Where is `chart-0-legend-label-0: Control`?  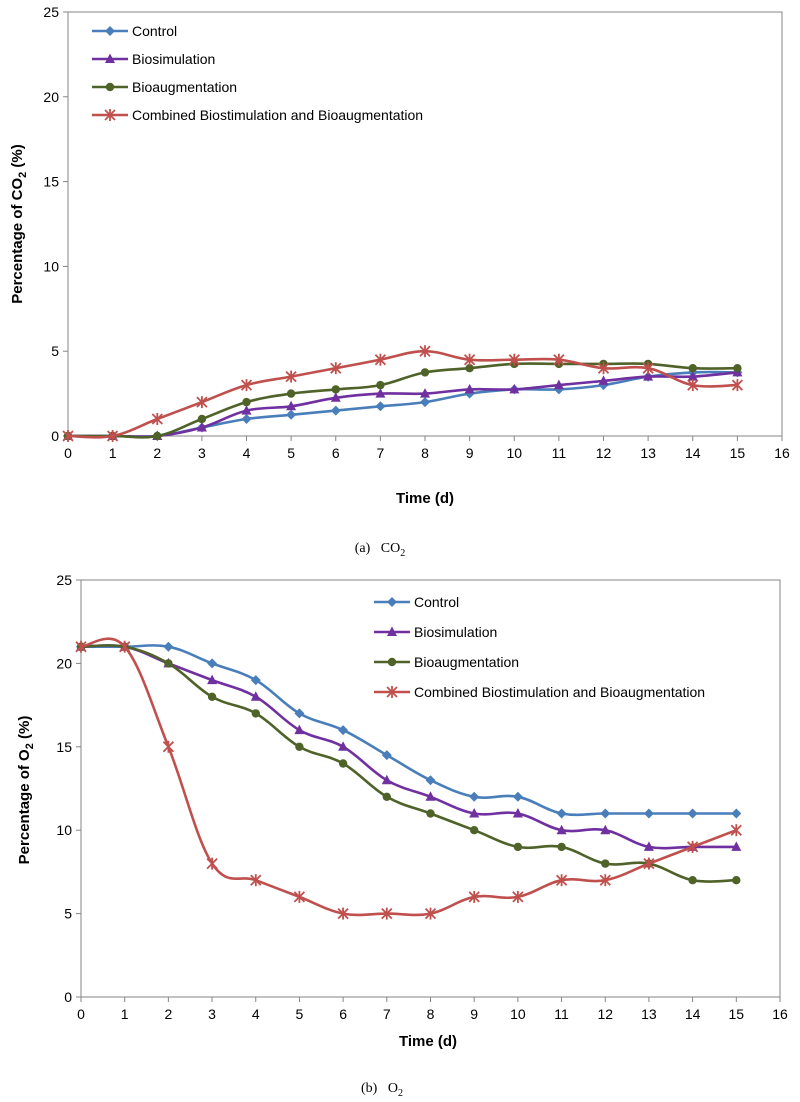
chart-0-legend-label-0: Control is located at coordinates (154, 31).